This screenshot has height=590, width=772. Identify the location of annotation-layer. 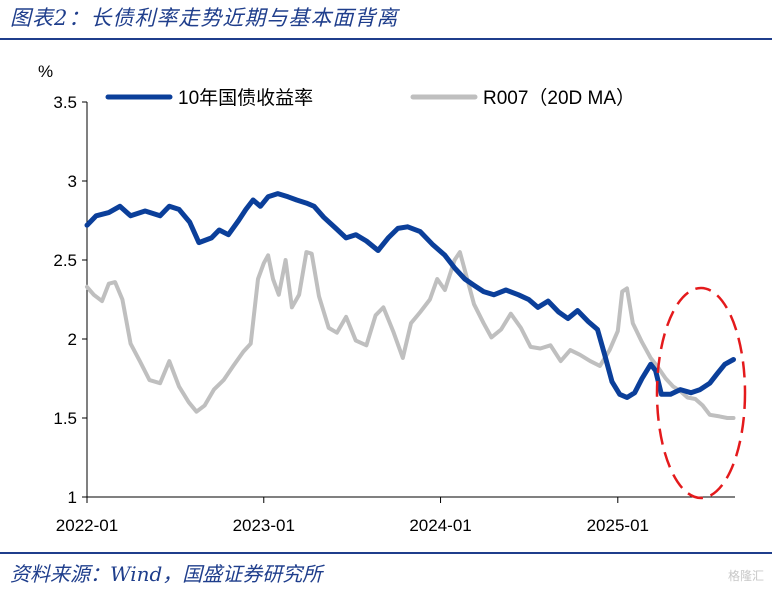
(701, 393).